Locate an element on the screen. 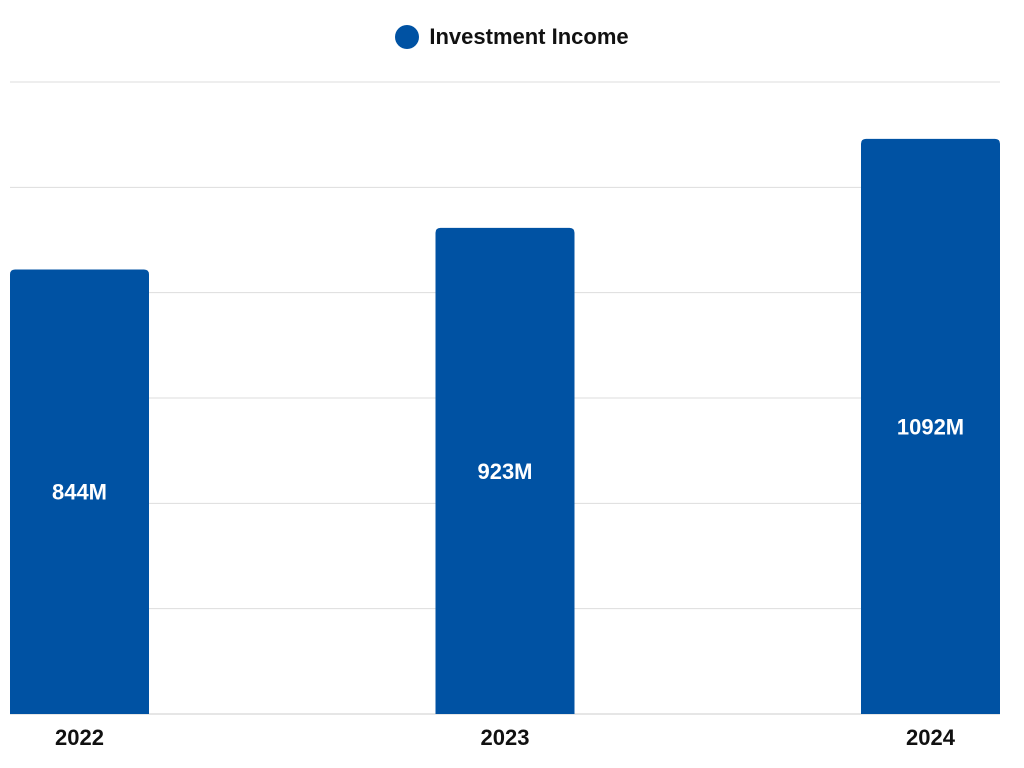 Image resolution: width=1024 pixels, height=768 pixels. data-label-2023: 923M is located at coordinates (504, 471).